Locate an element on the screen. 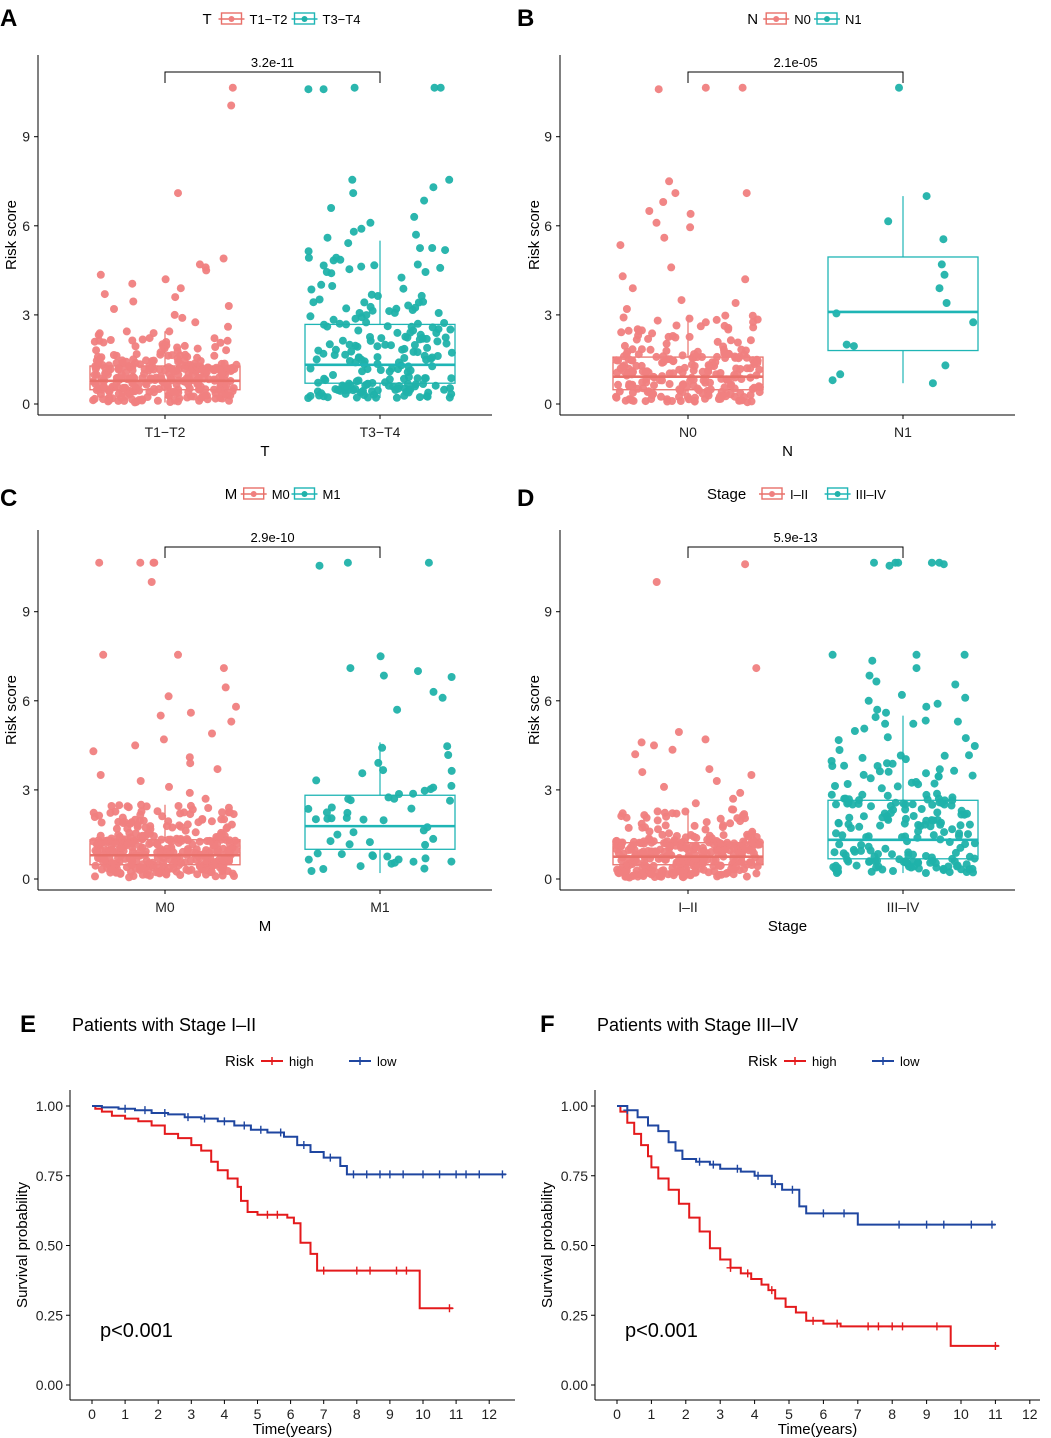 Image resolution: width=1051 pixels, height=1438 pixels. legend-title: Stage is located at coordinates (726, 494).